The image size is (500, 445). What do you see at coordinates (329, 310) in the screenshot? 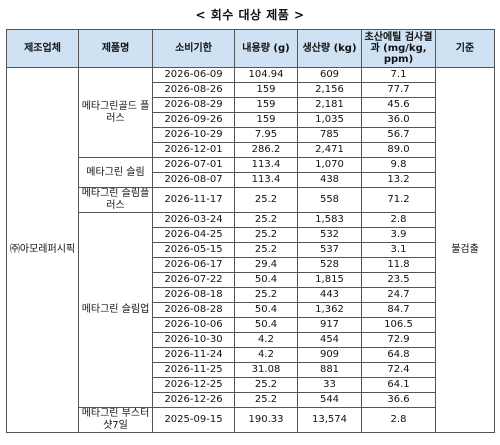
I see `production-cell: 1,362` at bounding box center [329, 310].